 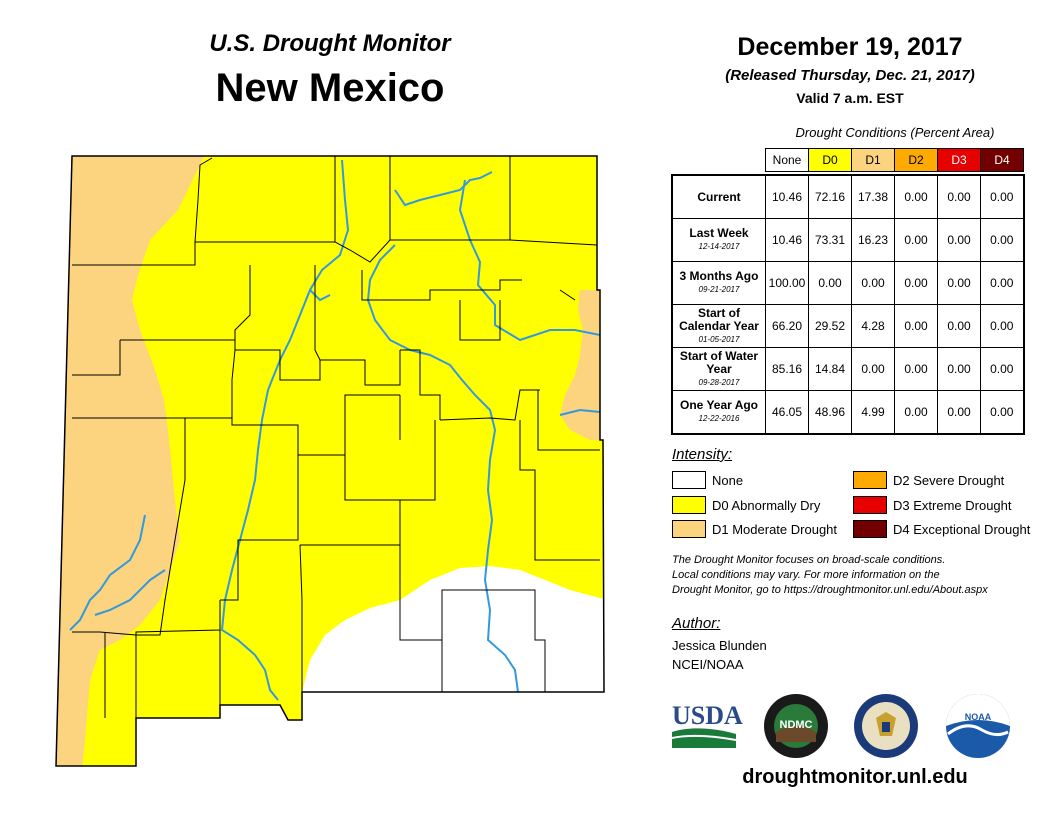 What do you see at coordinates (718, 326) in the screenshot?
I see `row-label: Start of Calendar Year 01-05-2017` at bounding box center [718, 326].